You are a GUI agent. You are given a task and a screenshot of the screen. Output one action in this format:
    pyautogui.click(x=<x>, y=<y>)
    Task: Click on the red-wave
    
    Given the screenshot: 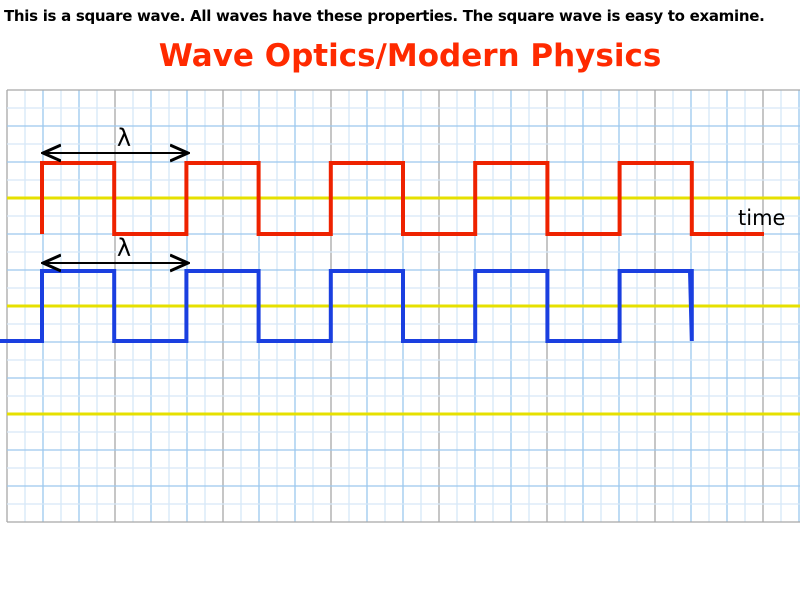 What is the action you would take?
    pyautogui.click(x=402, y=198)
    